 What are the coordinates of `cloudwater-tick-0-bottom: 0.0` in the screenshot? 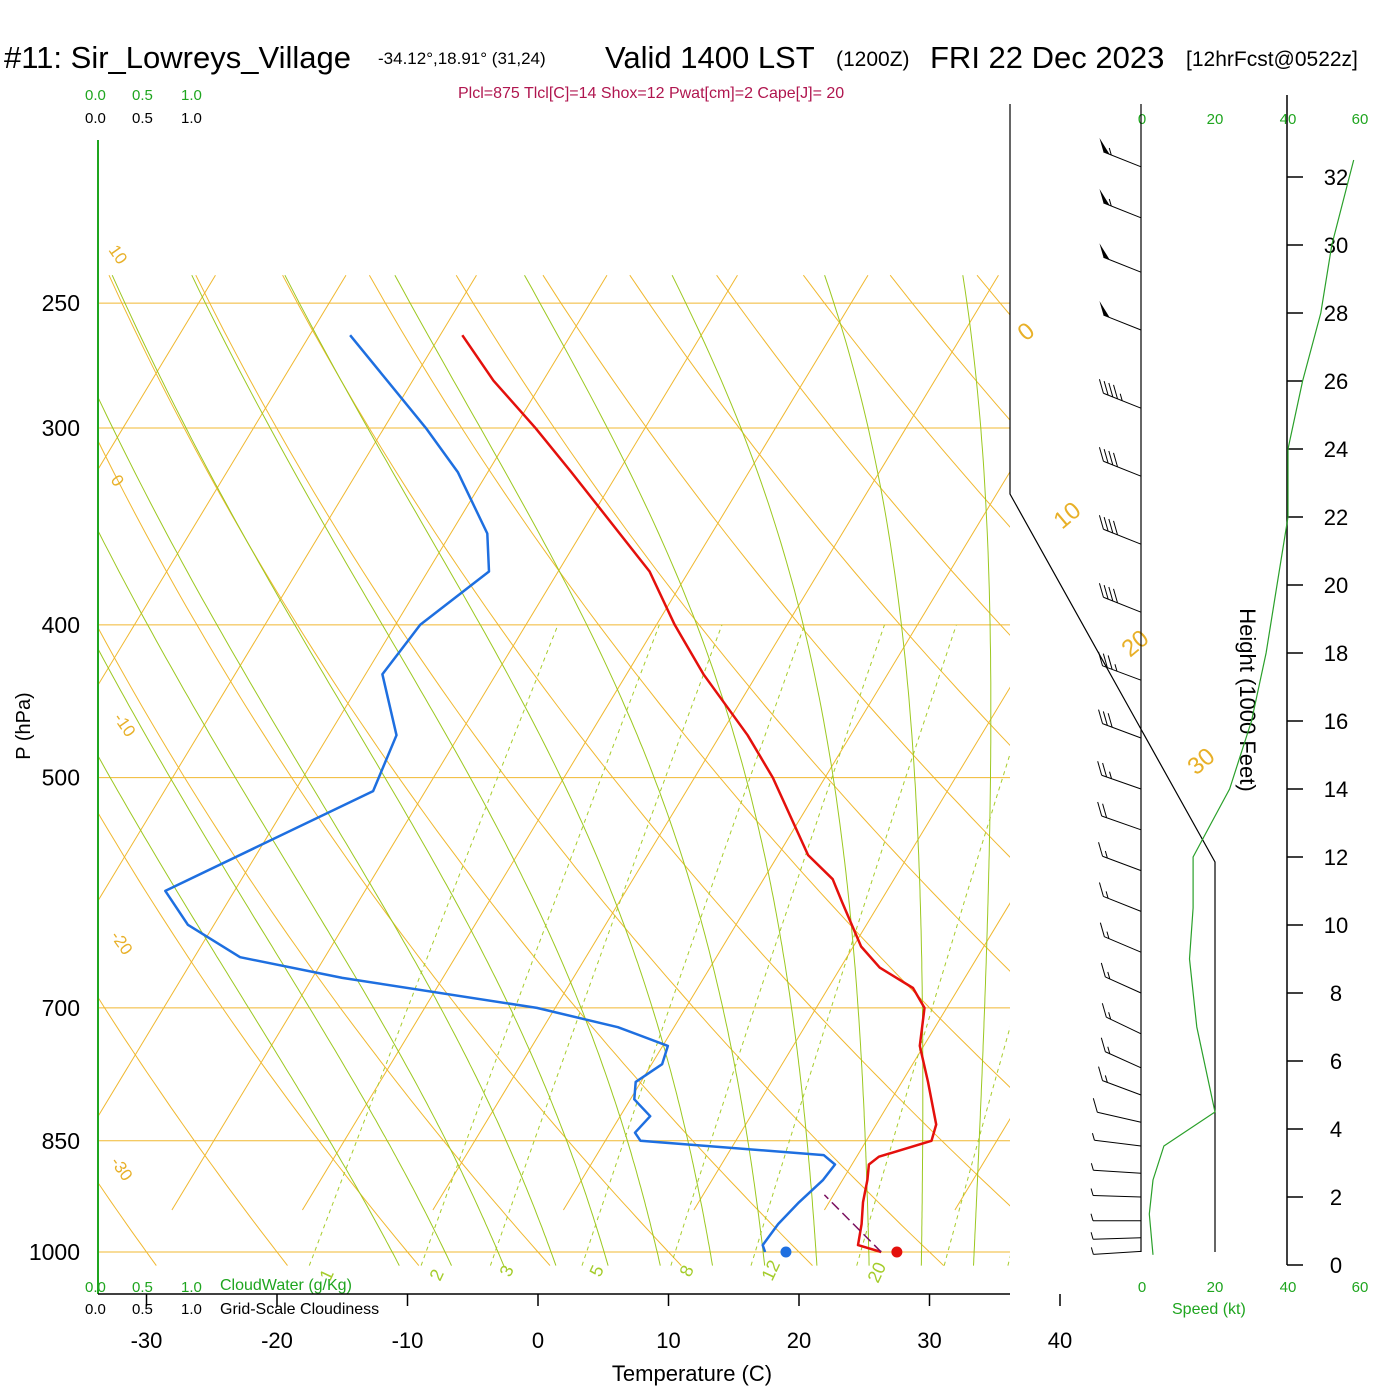 It's located at (95, 1287).